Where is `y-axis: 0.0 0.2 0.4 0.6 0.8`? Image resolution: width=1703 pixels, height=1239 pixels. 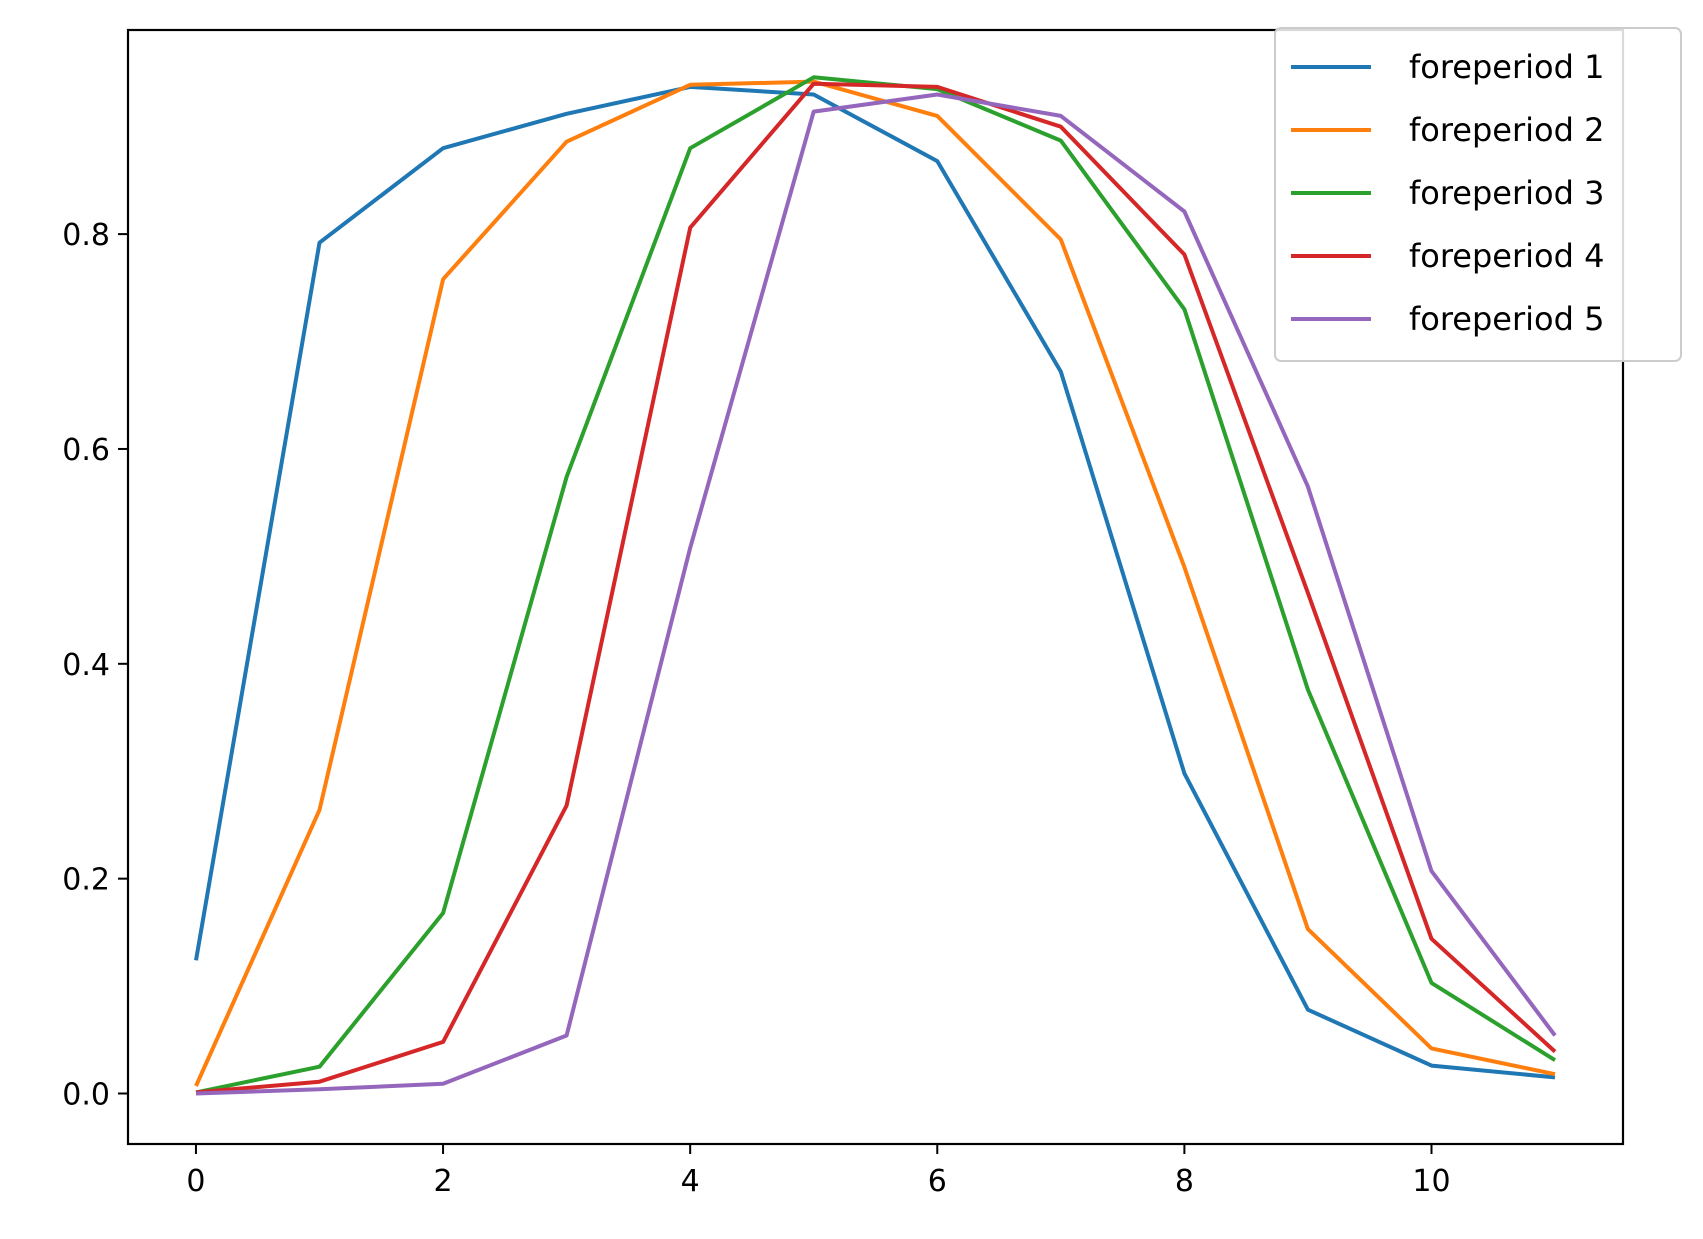 y-axis: 0.0 0.2 0.4 0.6 0.8 is located at coordinates (95, 665).